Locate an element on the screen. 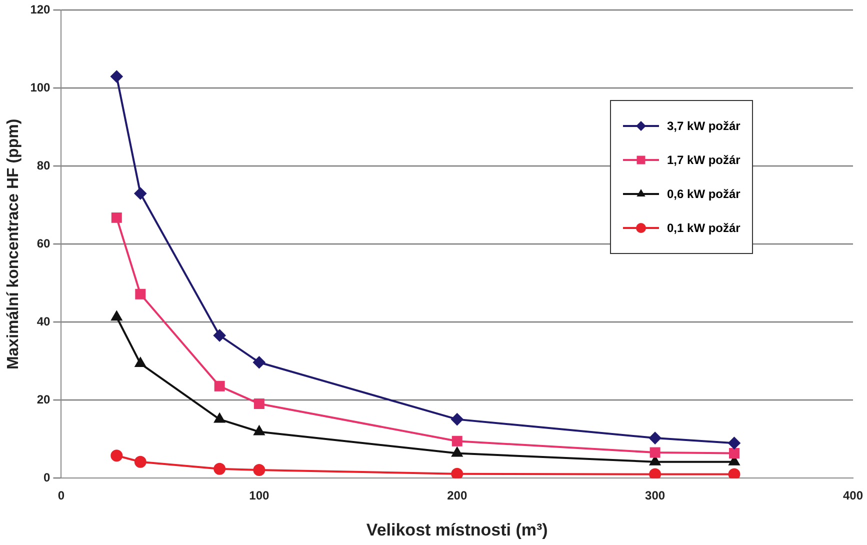  y-tick-label: 40 is located at coordinates (43, 321).